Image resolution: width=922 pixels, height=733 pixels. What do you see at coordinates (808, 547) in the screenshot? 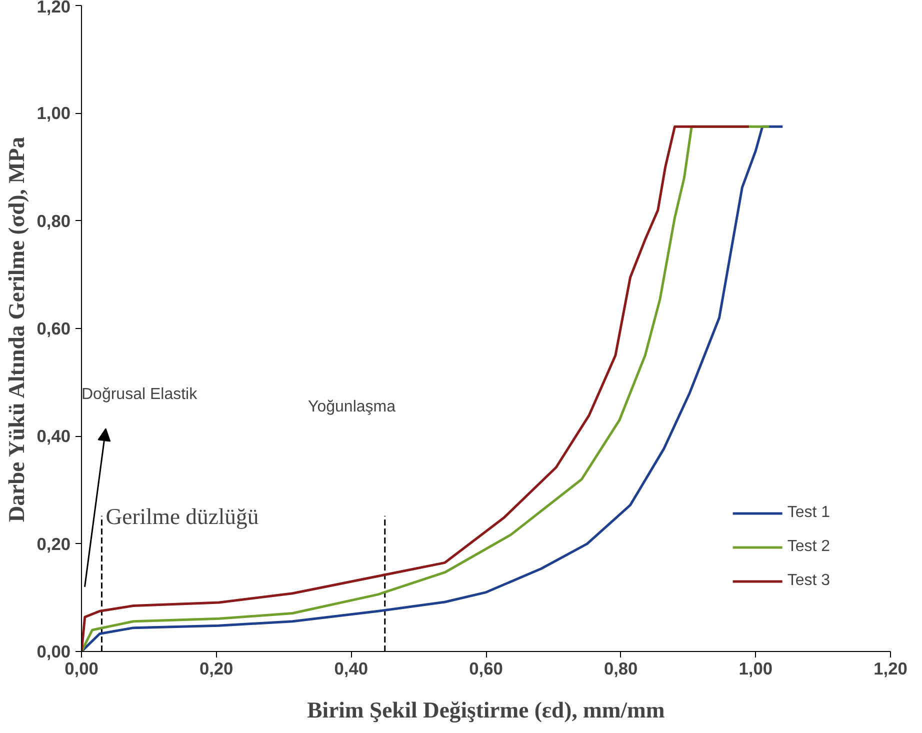
I see `legend-label: Test 2` at bounding box center [808, 547].